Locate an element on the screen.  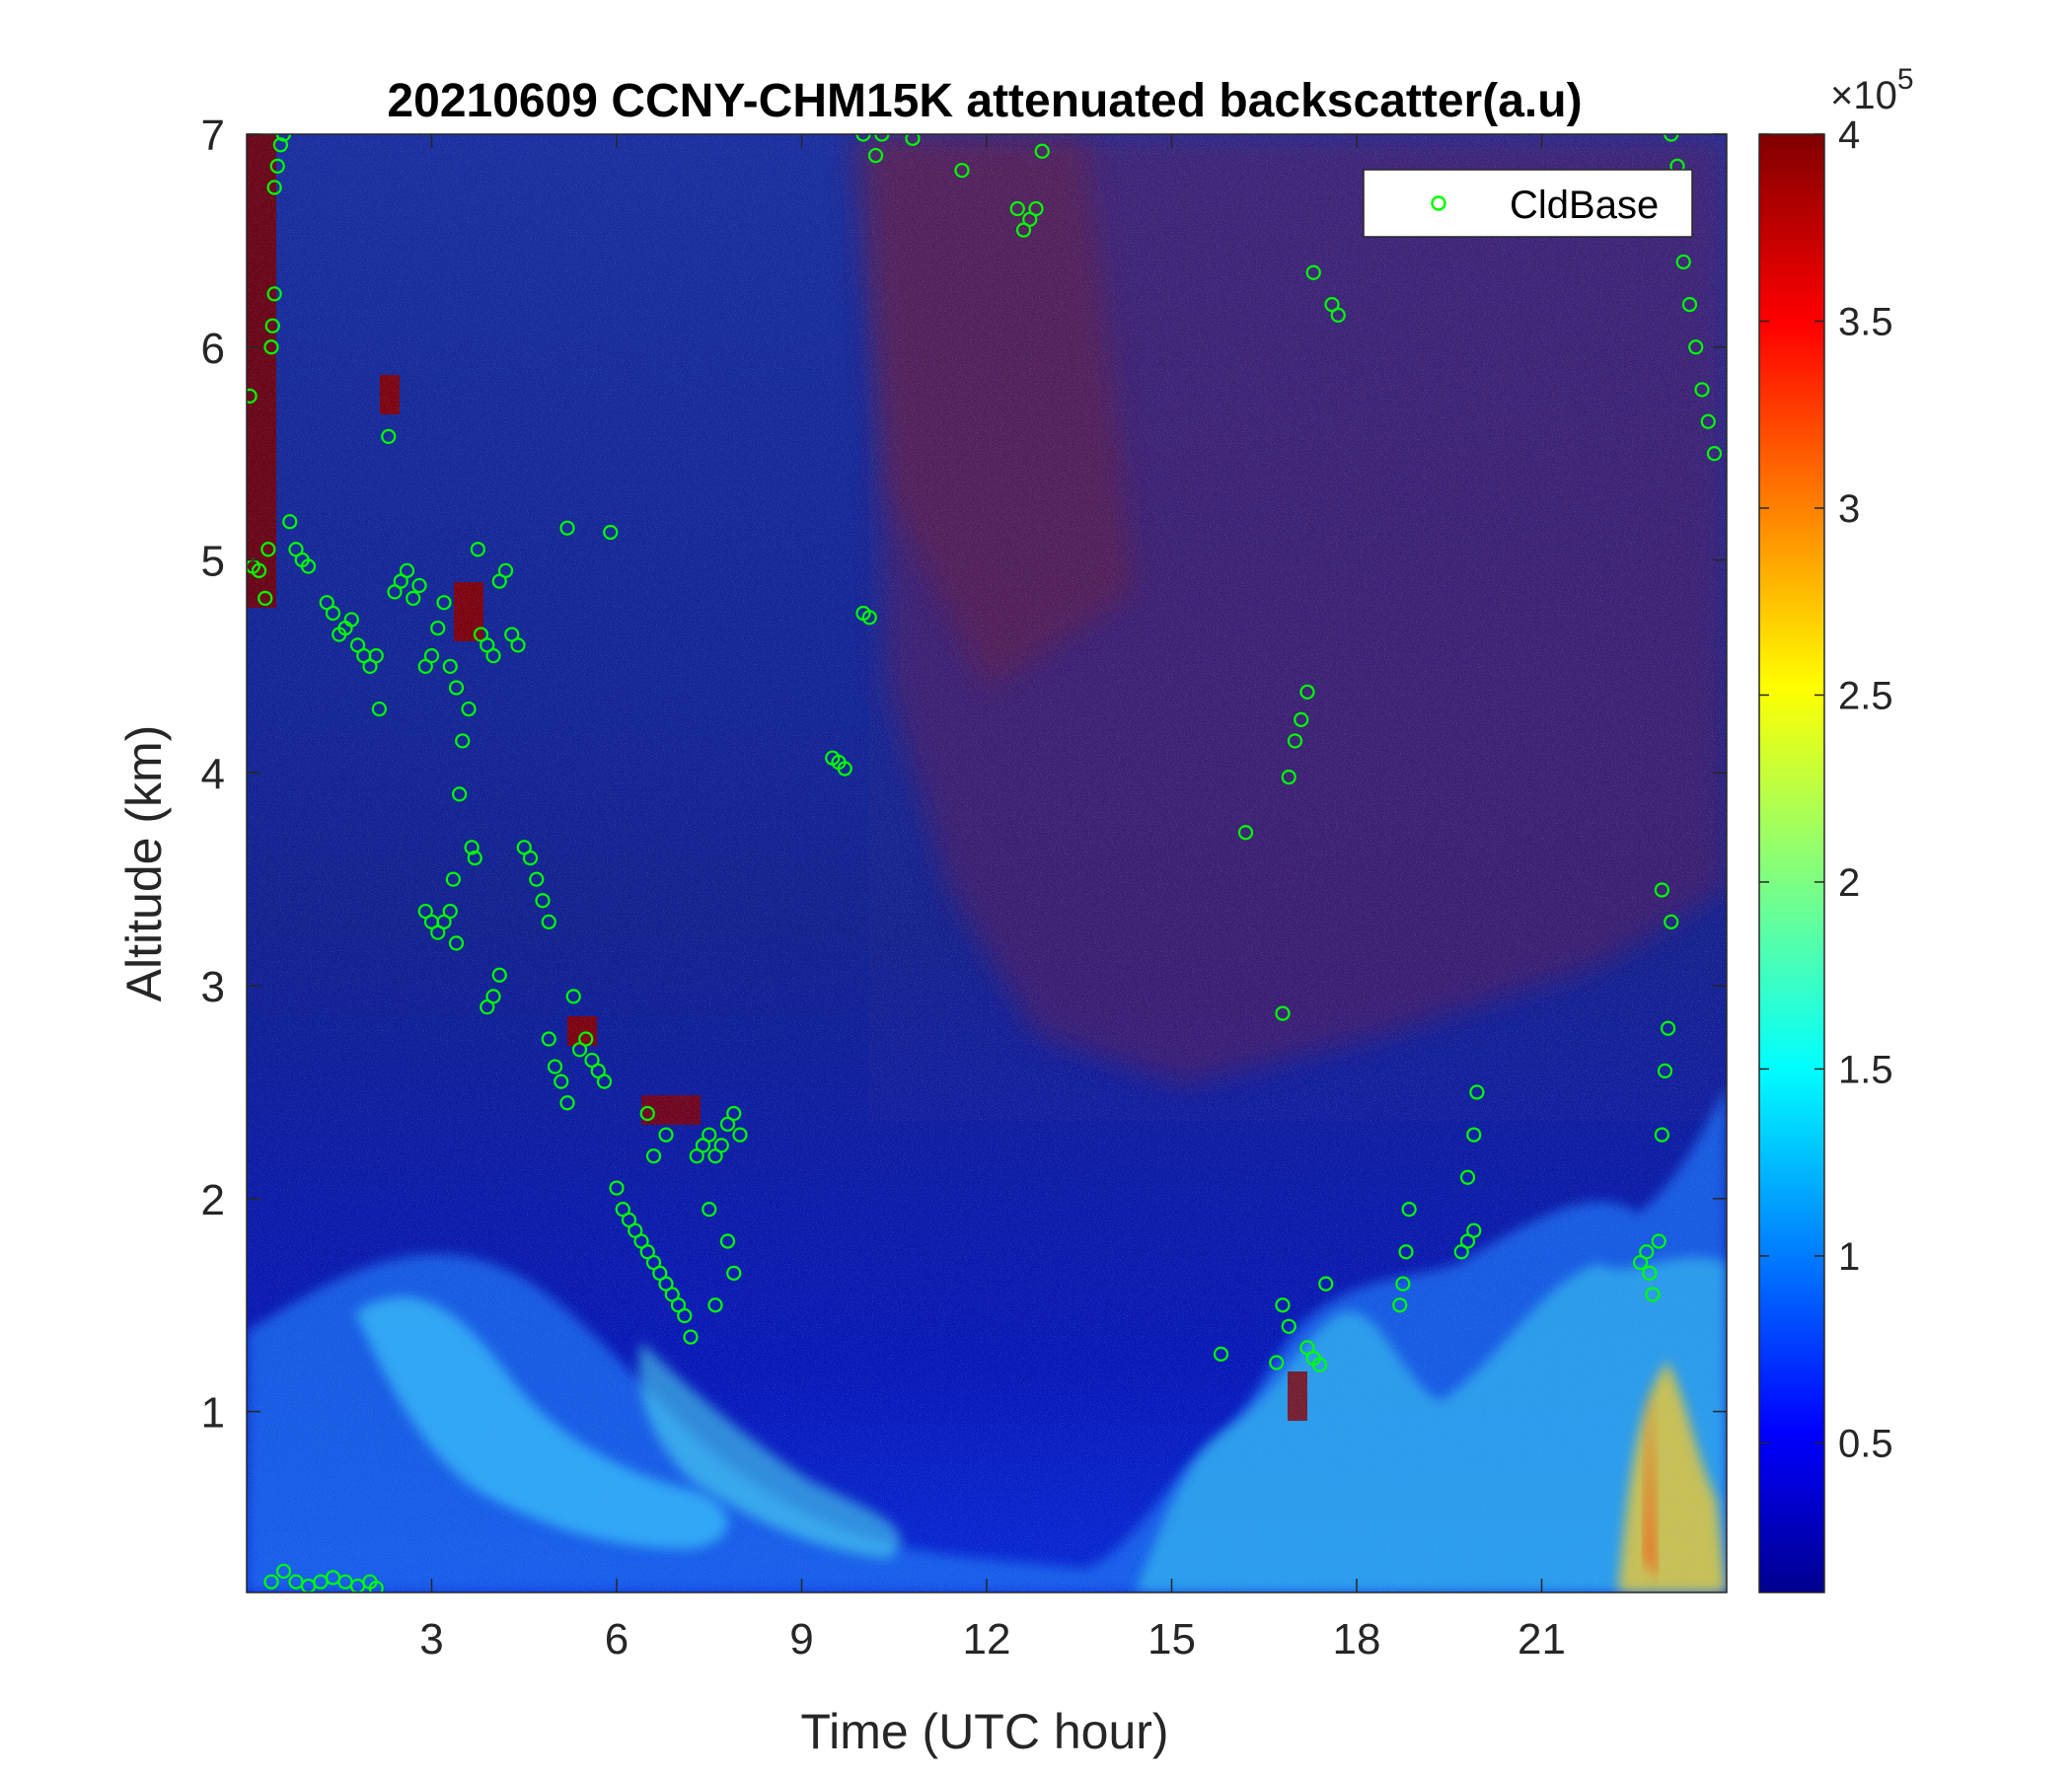
colorbar-exponent: ×10⁵ is located at coordinates (1872, 90).